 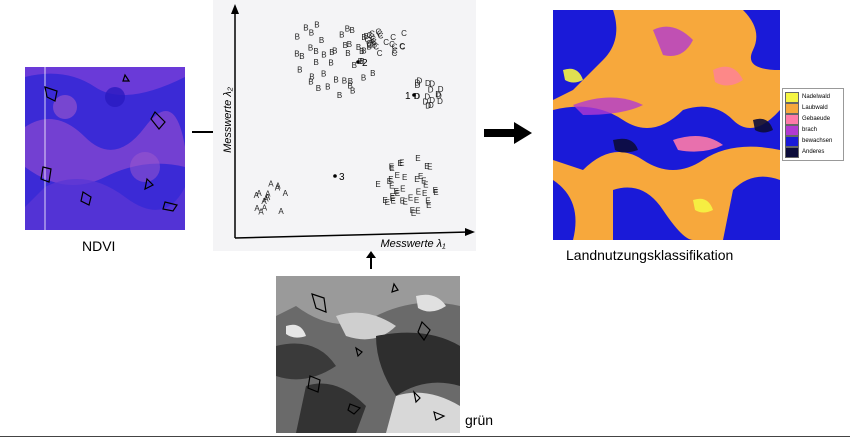 What do you see at coordinates (365, 63) in the screenshot?
I see `centroid-2-label: 2` at bounding box center [365, 63].